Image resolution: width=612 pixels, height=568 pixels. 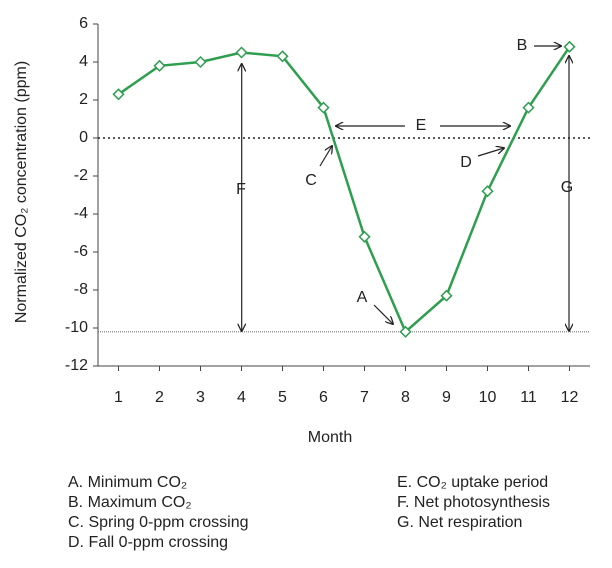 What do you see at coordinates (488, 397) in the screenshot?
I see `x-tick-label: 10` at bounding box center [488, 397].